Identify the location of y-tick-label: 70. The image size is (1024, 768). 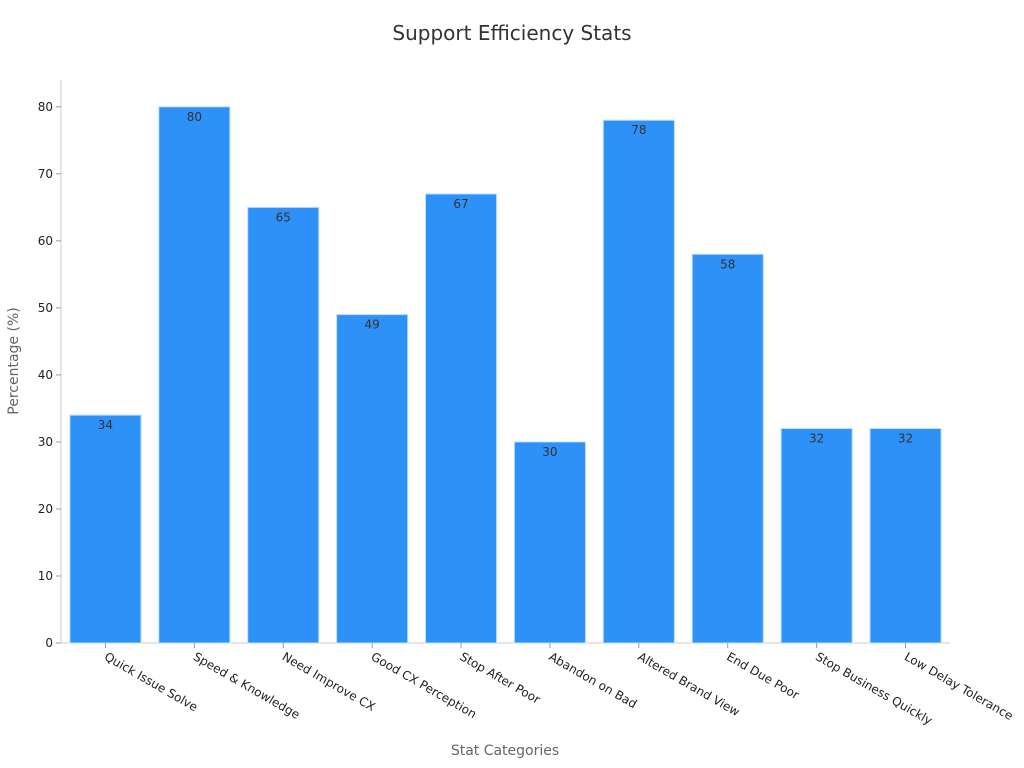
(45, 174).